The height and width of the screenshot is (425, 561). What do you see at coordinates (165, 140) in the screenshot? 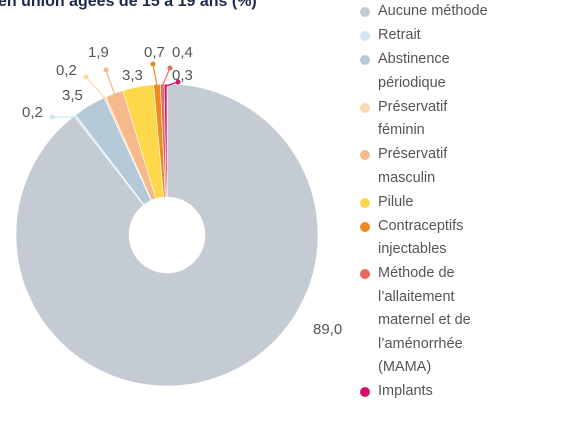
I see `slice` at bounding box center [165, 140].